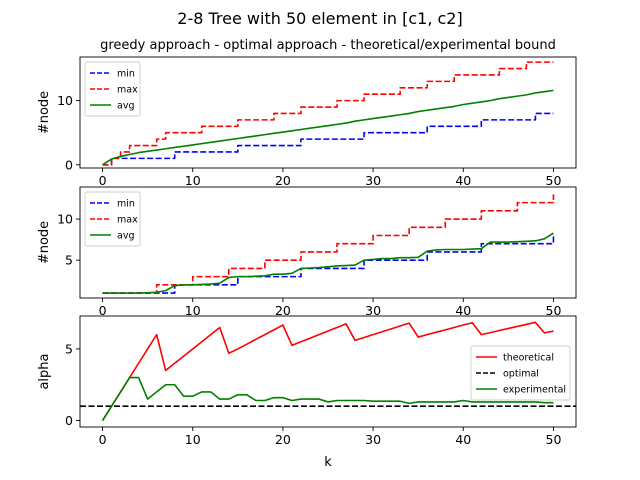 This screenshot has height=480, width=640. What do you see at coordinates (528, 358) in the screenshot?
I see `legend-label-theoretical: theoretical` at bounding box center [528, 358].